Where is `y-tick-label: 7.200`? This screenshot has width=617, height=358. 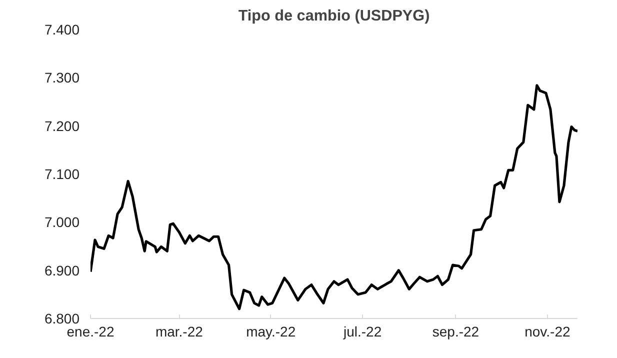
y-tick-label: 7.200 is located at coordinates (62, 126).